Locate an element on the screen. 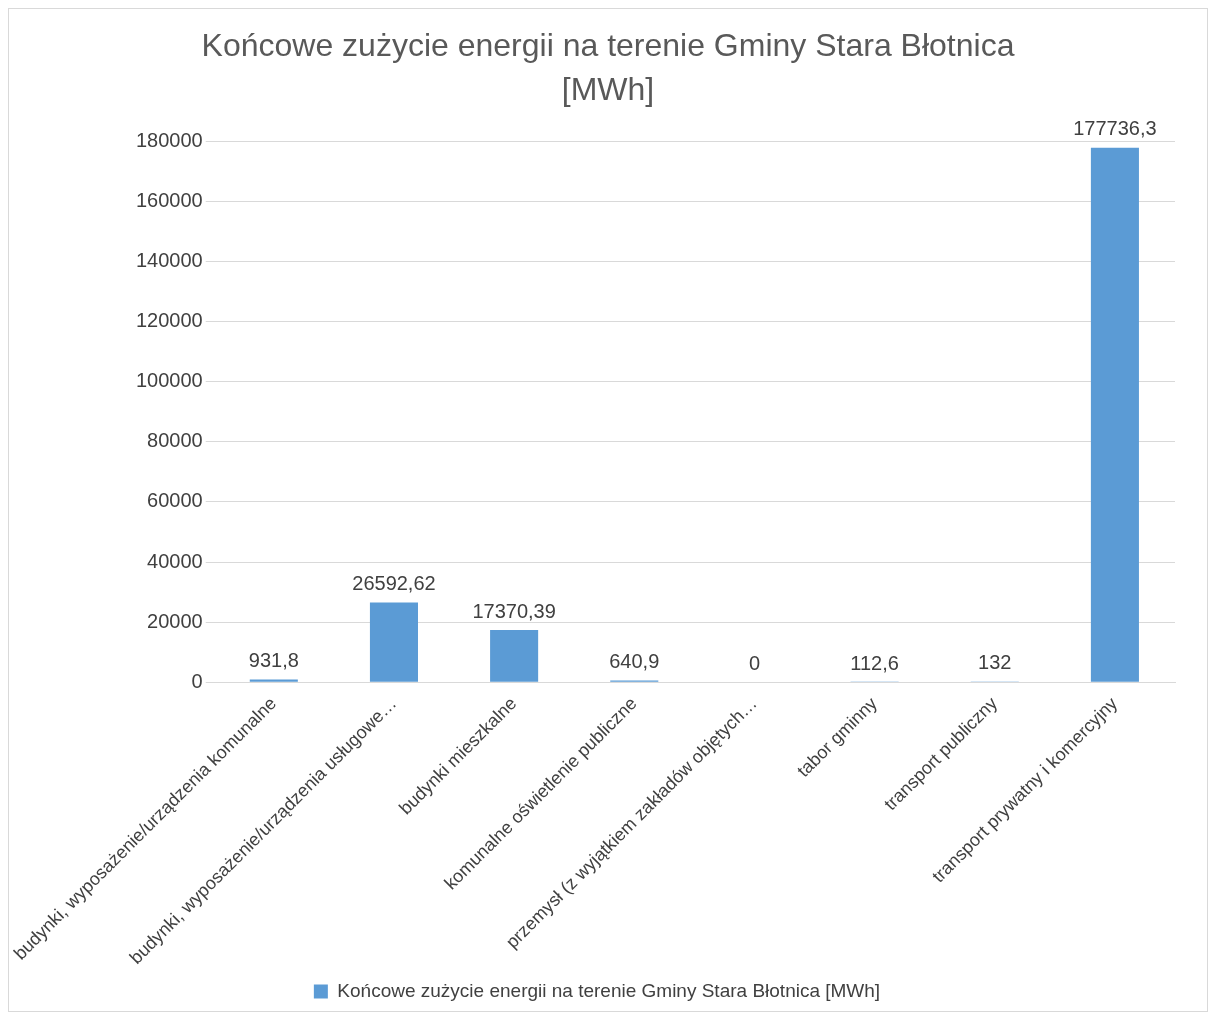 The height and width of the screenshot is (1029, 1214). data-label: 132 is located at coordinates (995, 662).